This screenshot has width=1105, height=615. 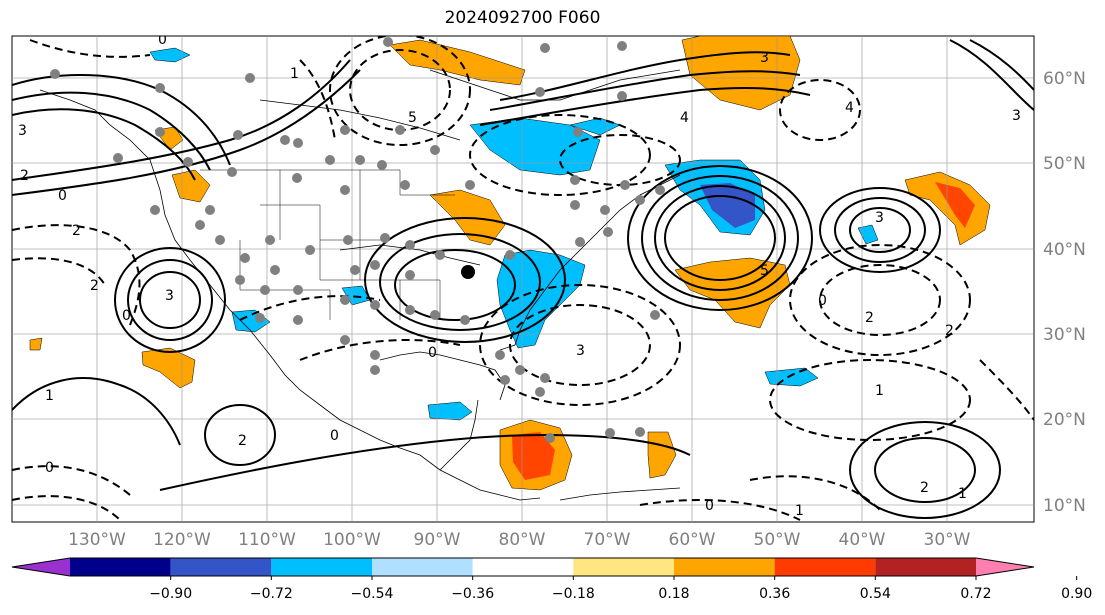 I want to click on contour-label-2e: 2, so click(x=949, y=331).